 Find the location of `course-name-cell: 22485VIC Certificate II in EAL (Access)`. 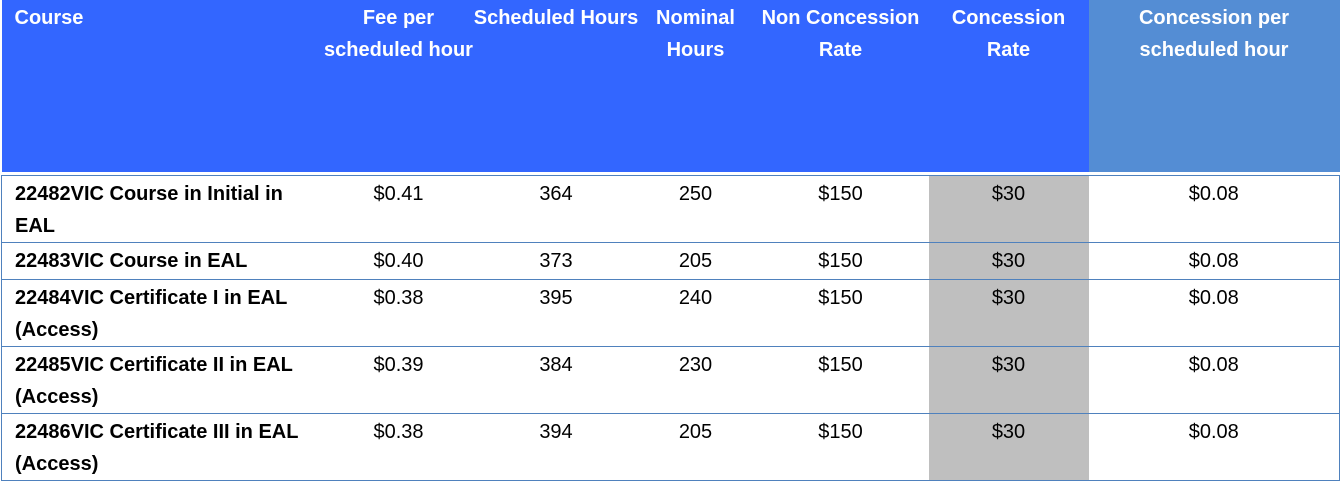

course-name-cell: 22485VIC Certificate II in EAL (Access) is located at coordinates (162, 380).